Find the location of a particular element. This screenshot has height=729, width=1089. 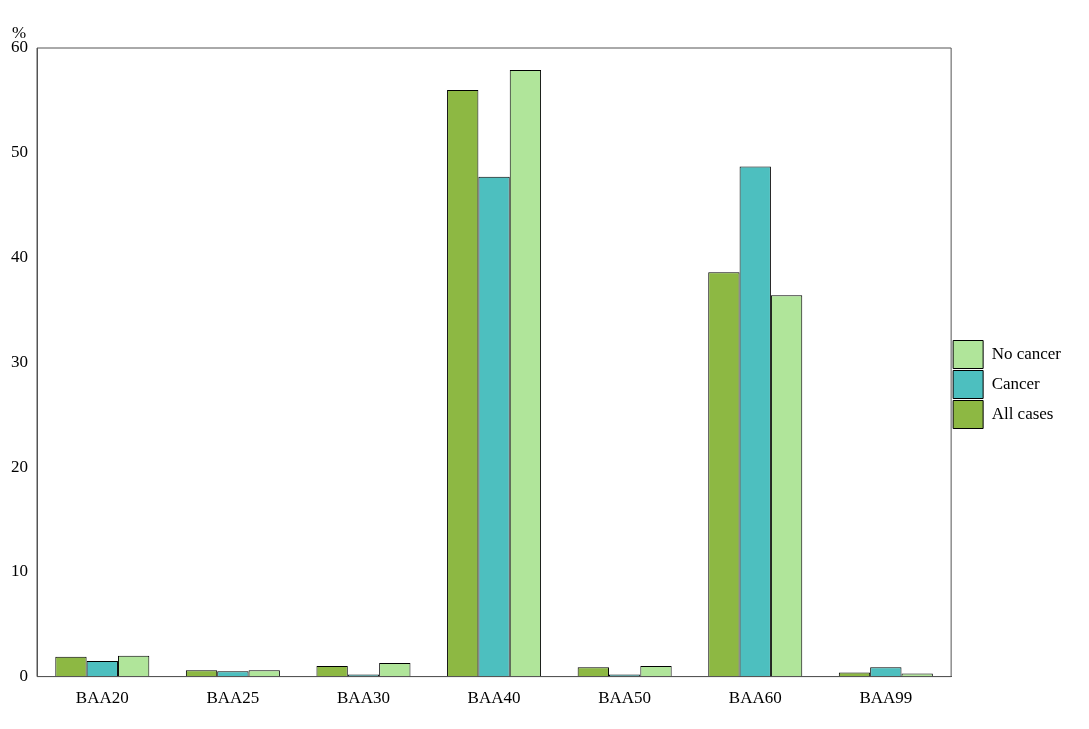

x-tick-label: BAA99 is located at coordinates (886, 698).